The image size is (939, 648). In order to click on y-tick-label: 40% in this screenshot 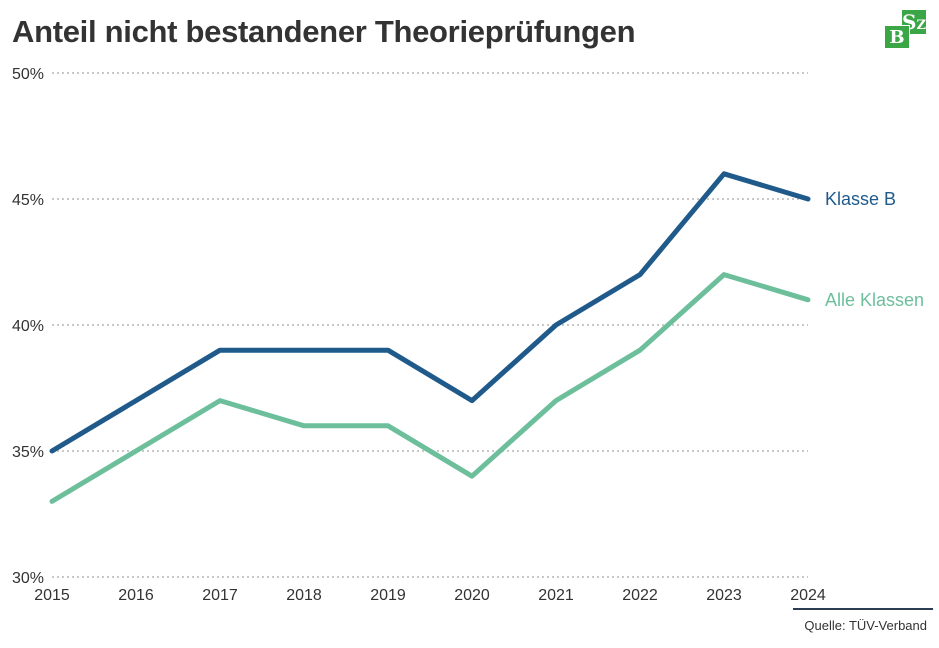, I will do `click(28, 326)`.